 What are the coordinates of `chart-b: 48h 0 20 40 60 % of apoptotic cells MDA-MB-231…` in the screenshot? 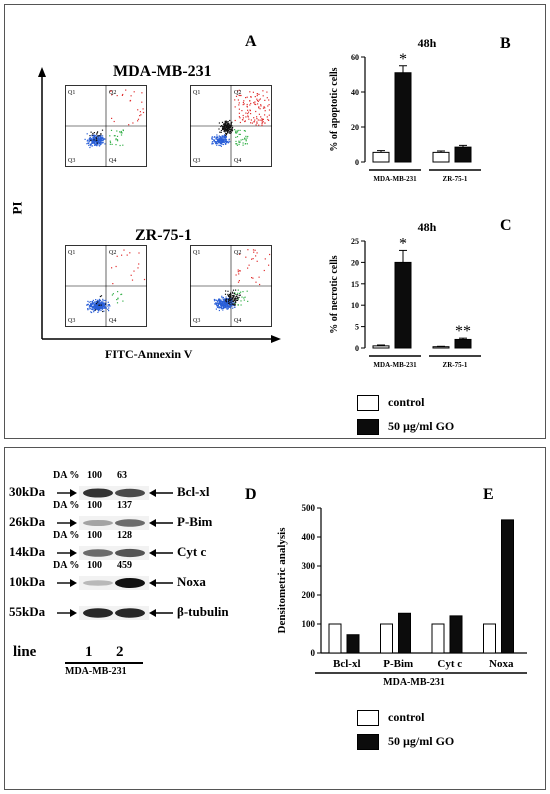 It's located at (405, 109).